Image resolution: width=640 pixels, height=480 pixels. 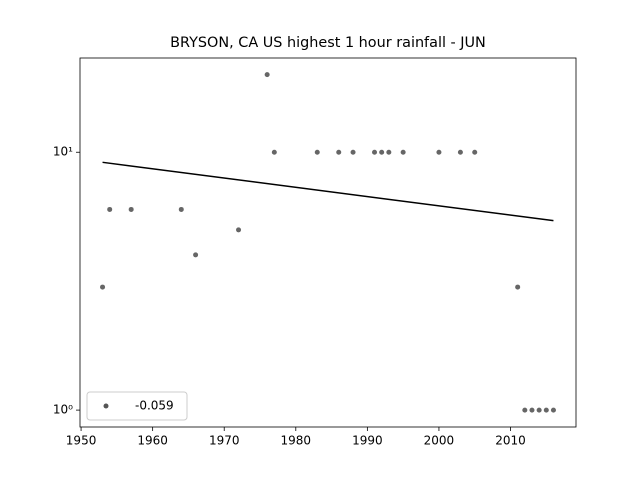 What do you see at coordinates (367, 441) in the screenshot?
I see `x-tick-label: 1990` at bounding box center [367, 441].